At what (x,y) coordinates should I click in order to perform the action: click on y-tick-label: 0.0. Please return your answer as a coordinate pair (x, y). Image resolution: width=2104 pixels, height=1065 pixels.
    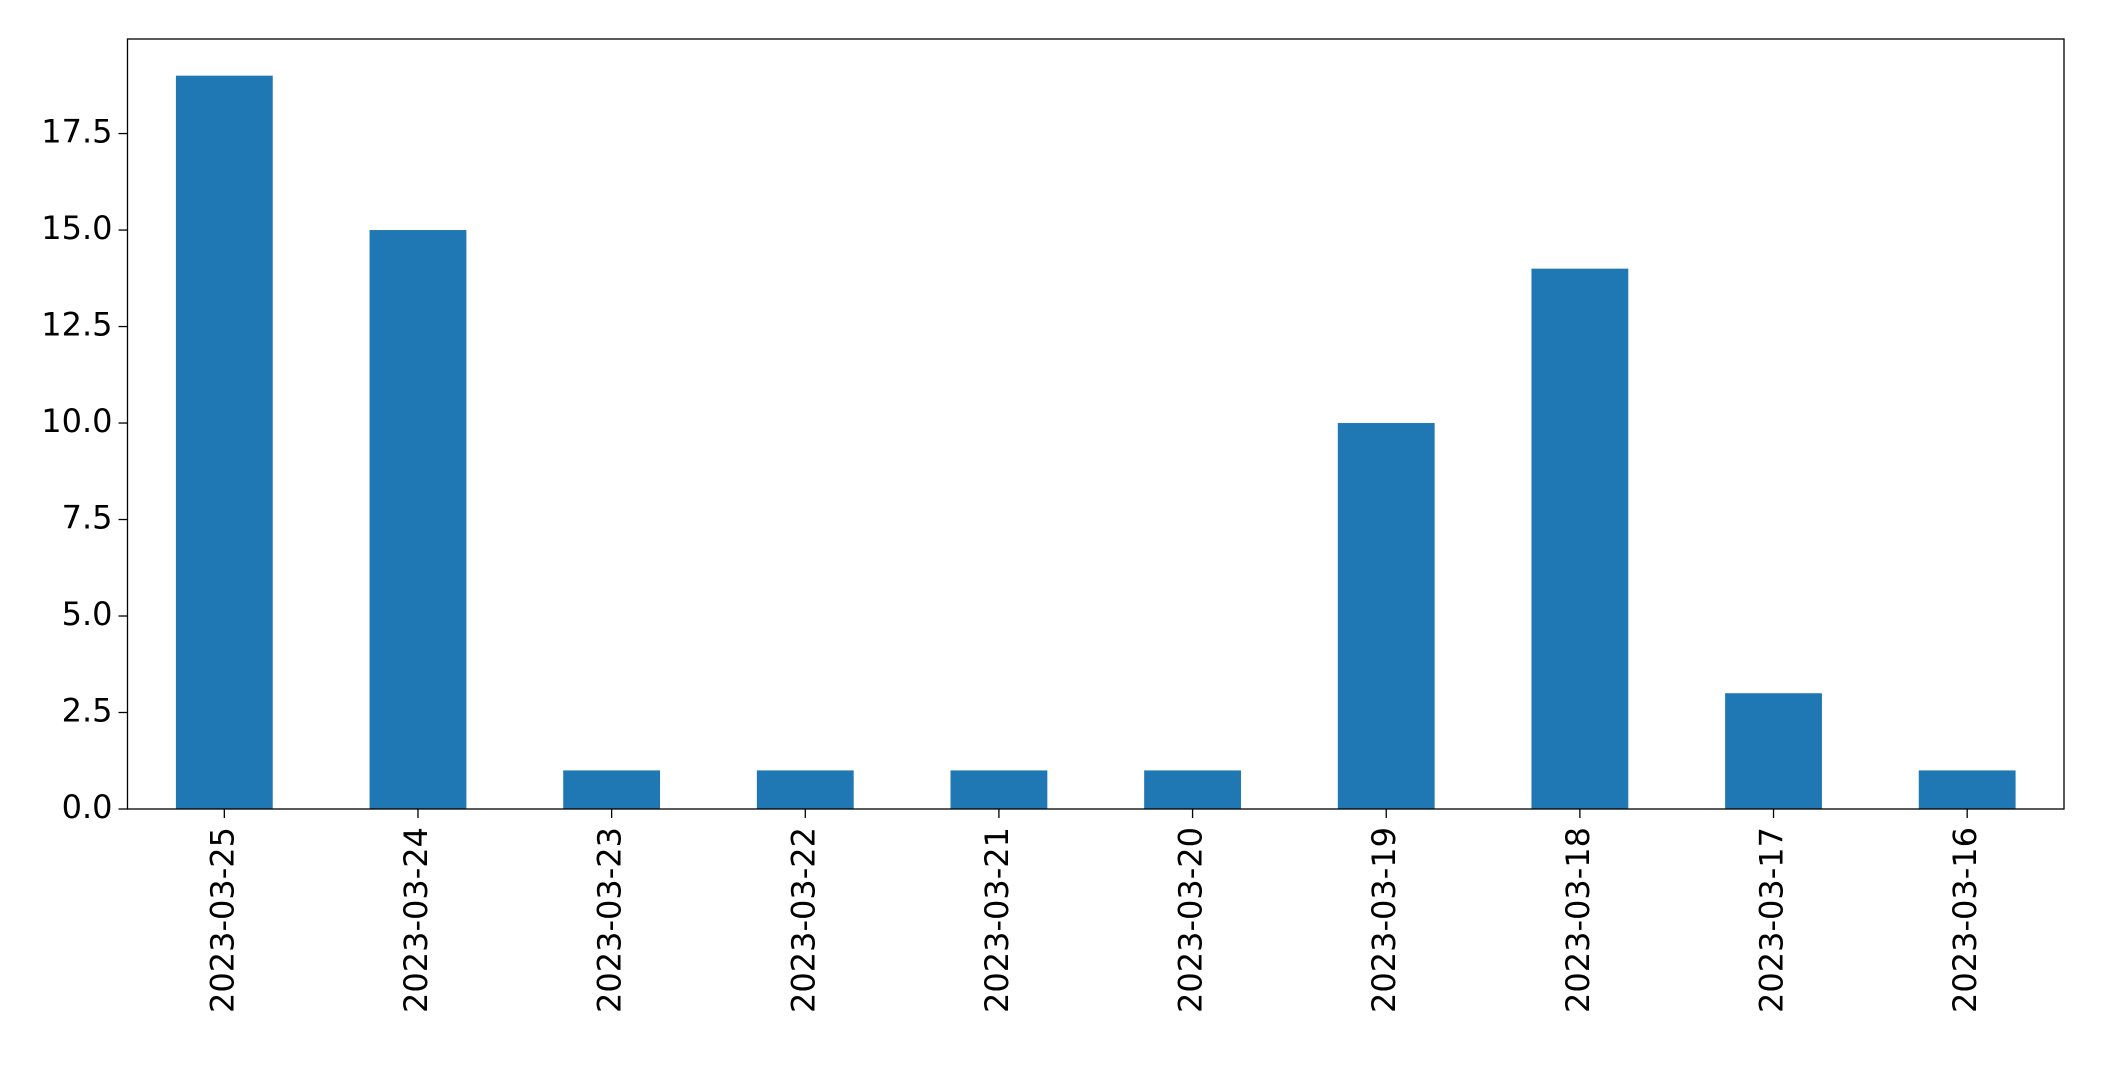
    Looking at the image, I should click on (87, 807).